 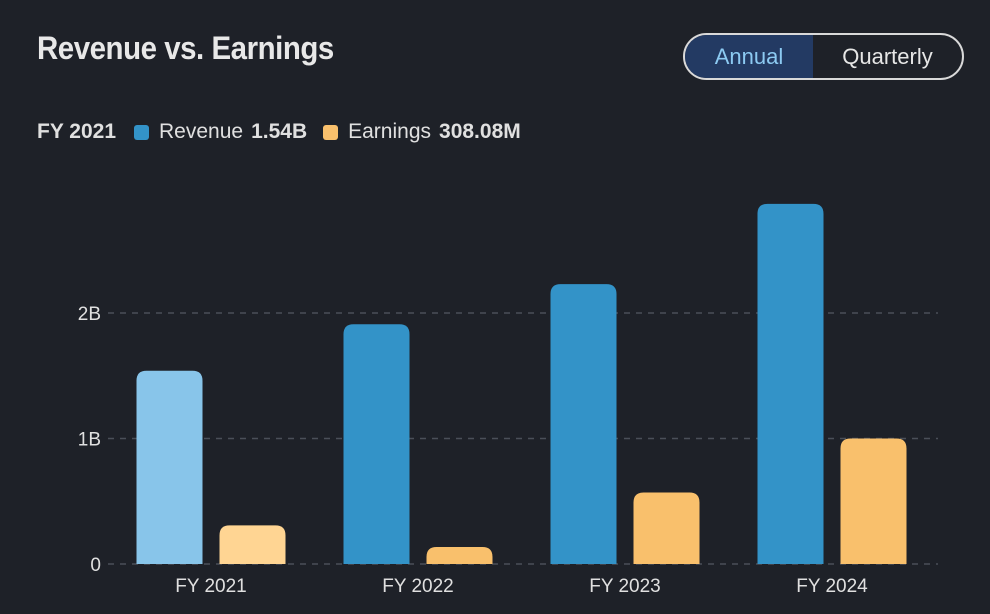 What do you see at coordinates (142, 132) in the screenshot?
I see `revenue-swatch-icon` at bounding box center [142, 132].